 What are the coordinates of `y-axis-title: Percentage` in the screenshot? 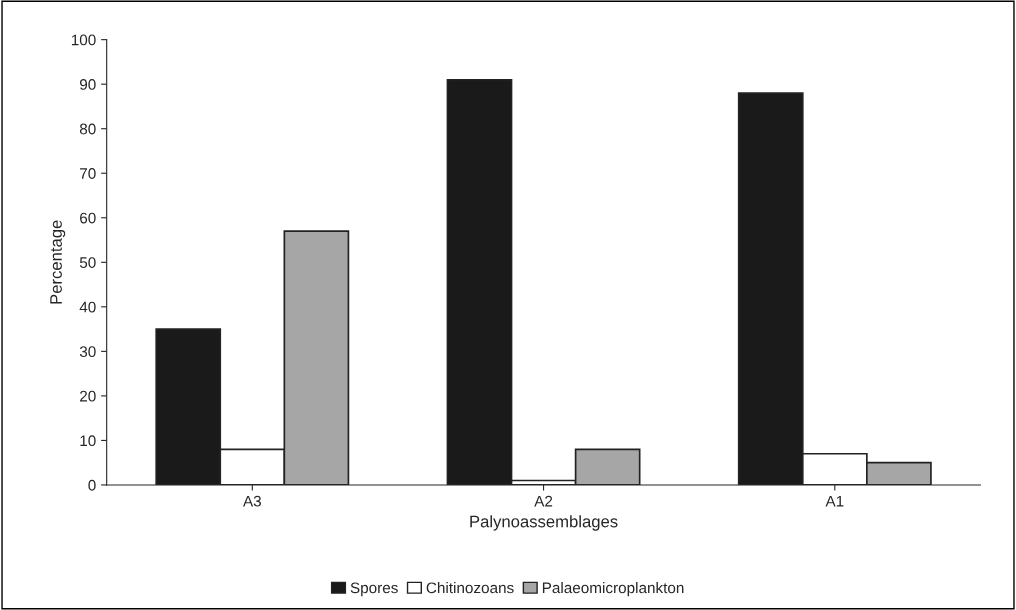 It's located at (58, 262).